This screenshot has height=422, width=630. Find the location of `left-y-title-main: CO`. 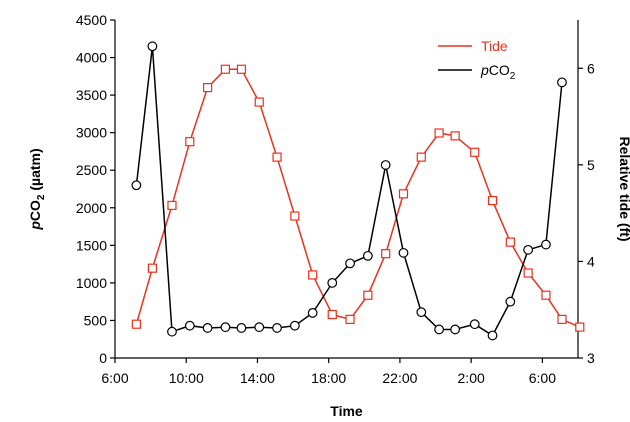

left-y-title-main: CO is located at coordinates (35, 210).